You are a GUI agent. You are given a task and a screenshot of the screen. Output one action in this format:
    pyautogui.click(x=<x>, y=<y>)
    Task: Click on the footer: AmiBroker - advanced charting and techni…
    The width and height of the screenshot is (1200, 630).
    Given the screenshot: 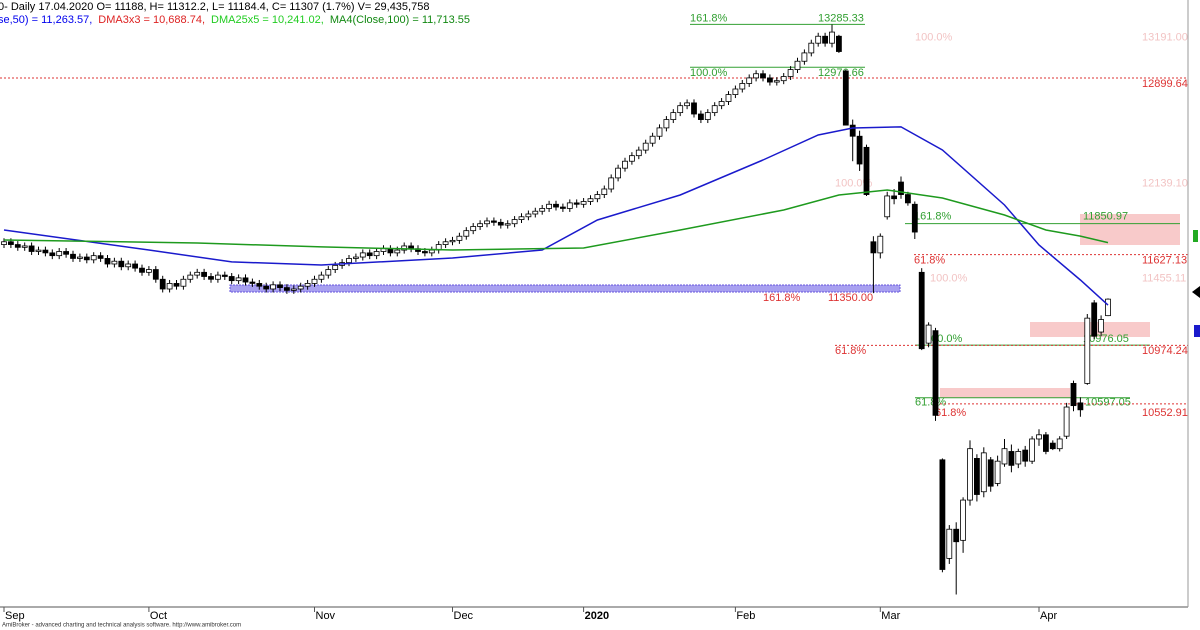 What is the action you would take?
    pyautogui.click(x=121, y=626)
    